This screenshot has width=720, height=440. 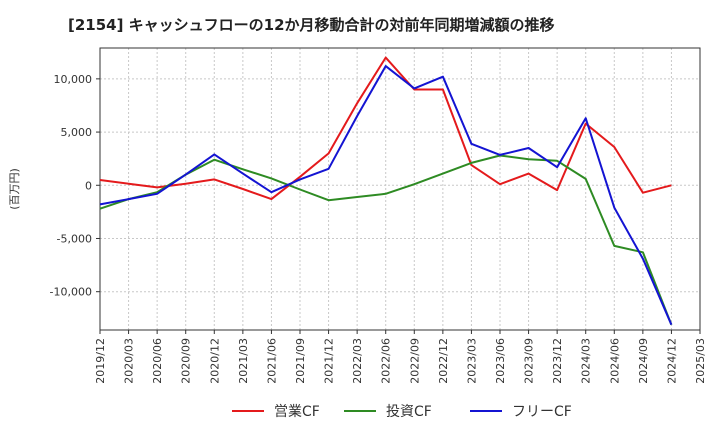 I want to click on x-tick-label: 2024/03, so click(x=586, y=361).